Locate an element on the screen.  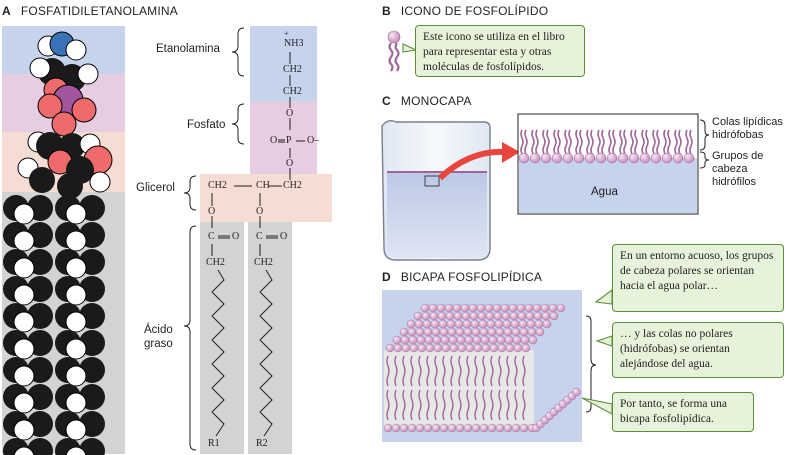
panel-a-letter: A is located at coordinates (6, 11).